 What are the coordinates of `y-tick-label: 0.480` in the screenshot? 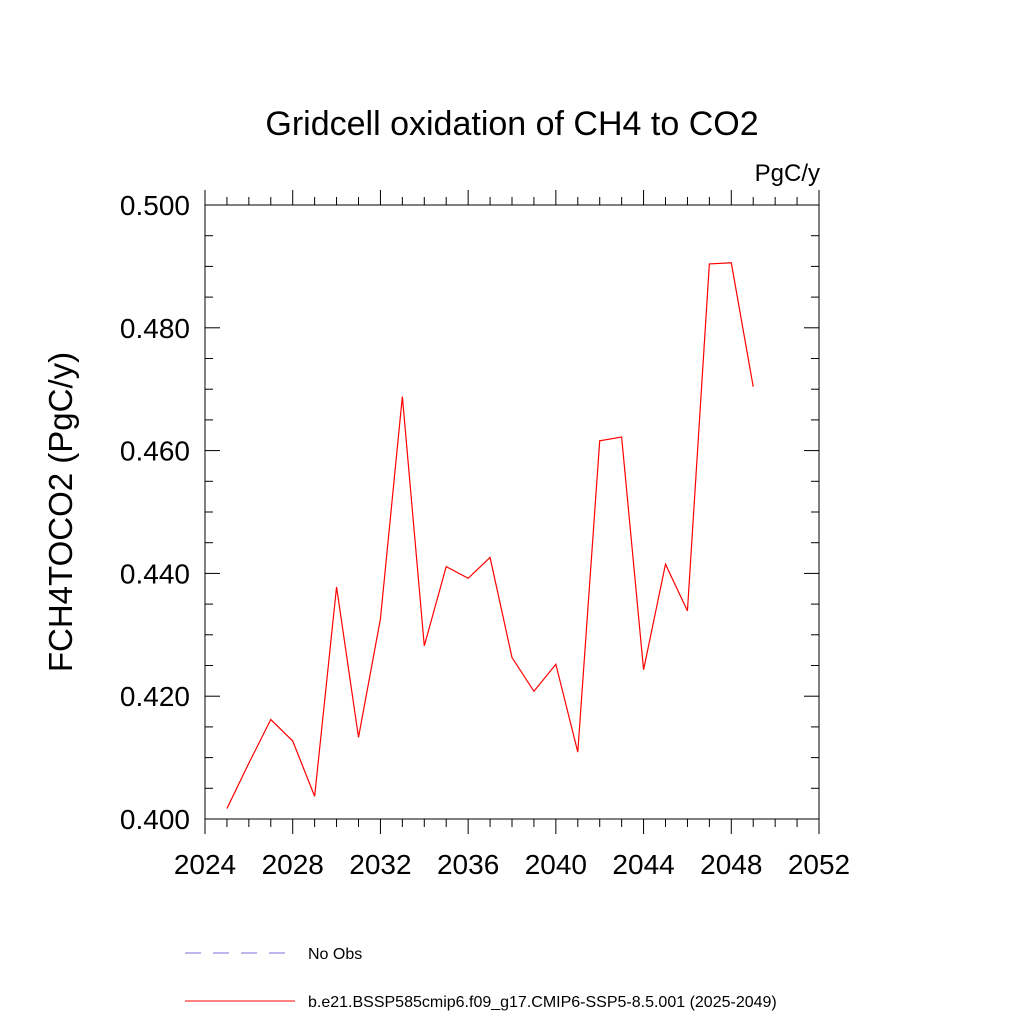 It's located at (155, 328).